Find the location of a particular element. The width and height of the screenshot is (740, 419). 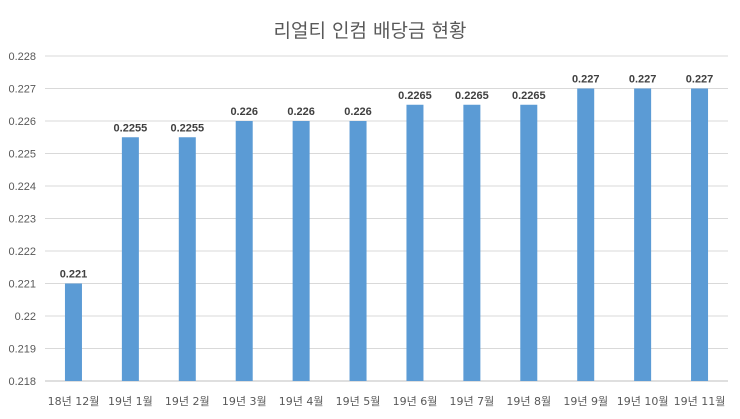

y-tick-label: 0.223 is located at coordinates (22, 220).